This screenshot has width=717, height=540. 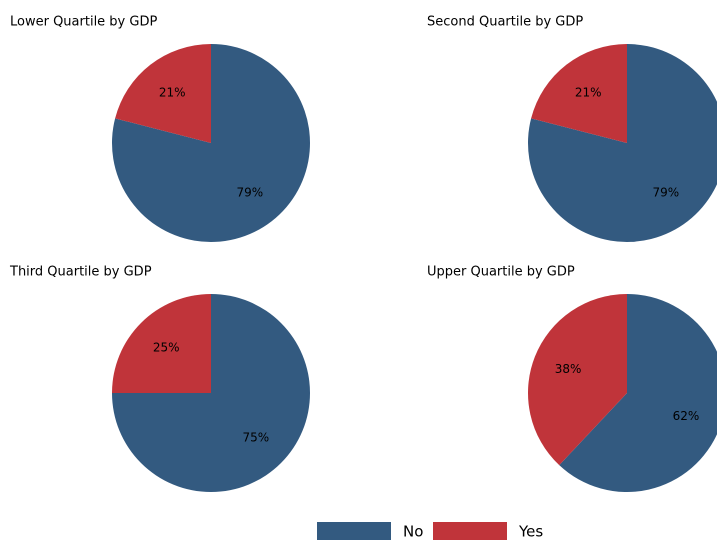 What do you see at coordinates (530, 531) in the screenshot?
I see `legend-label: Yes` at bounding box center [530, 531].